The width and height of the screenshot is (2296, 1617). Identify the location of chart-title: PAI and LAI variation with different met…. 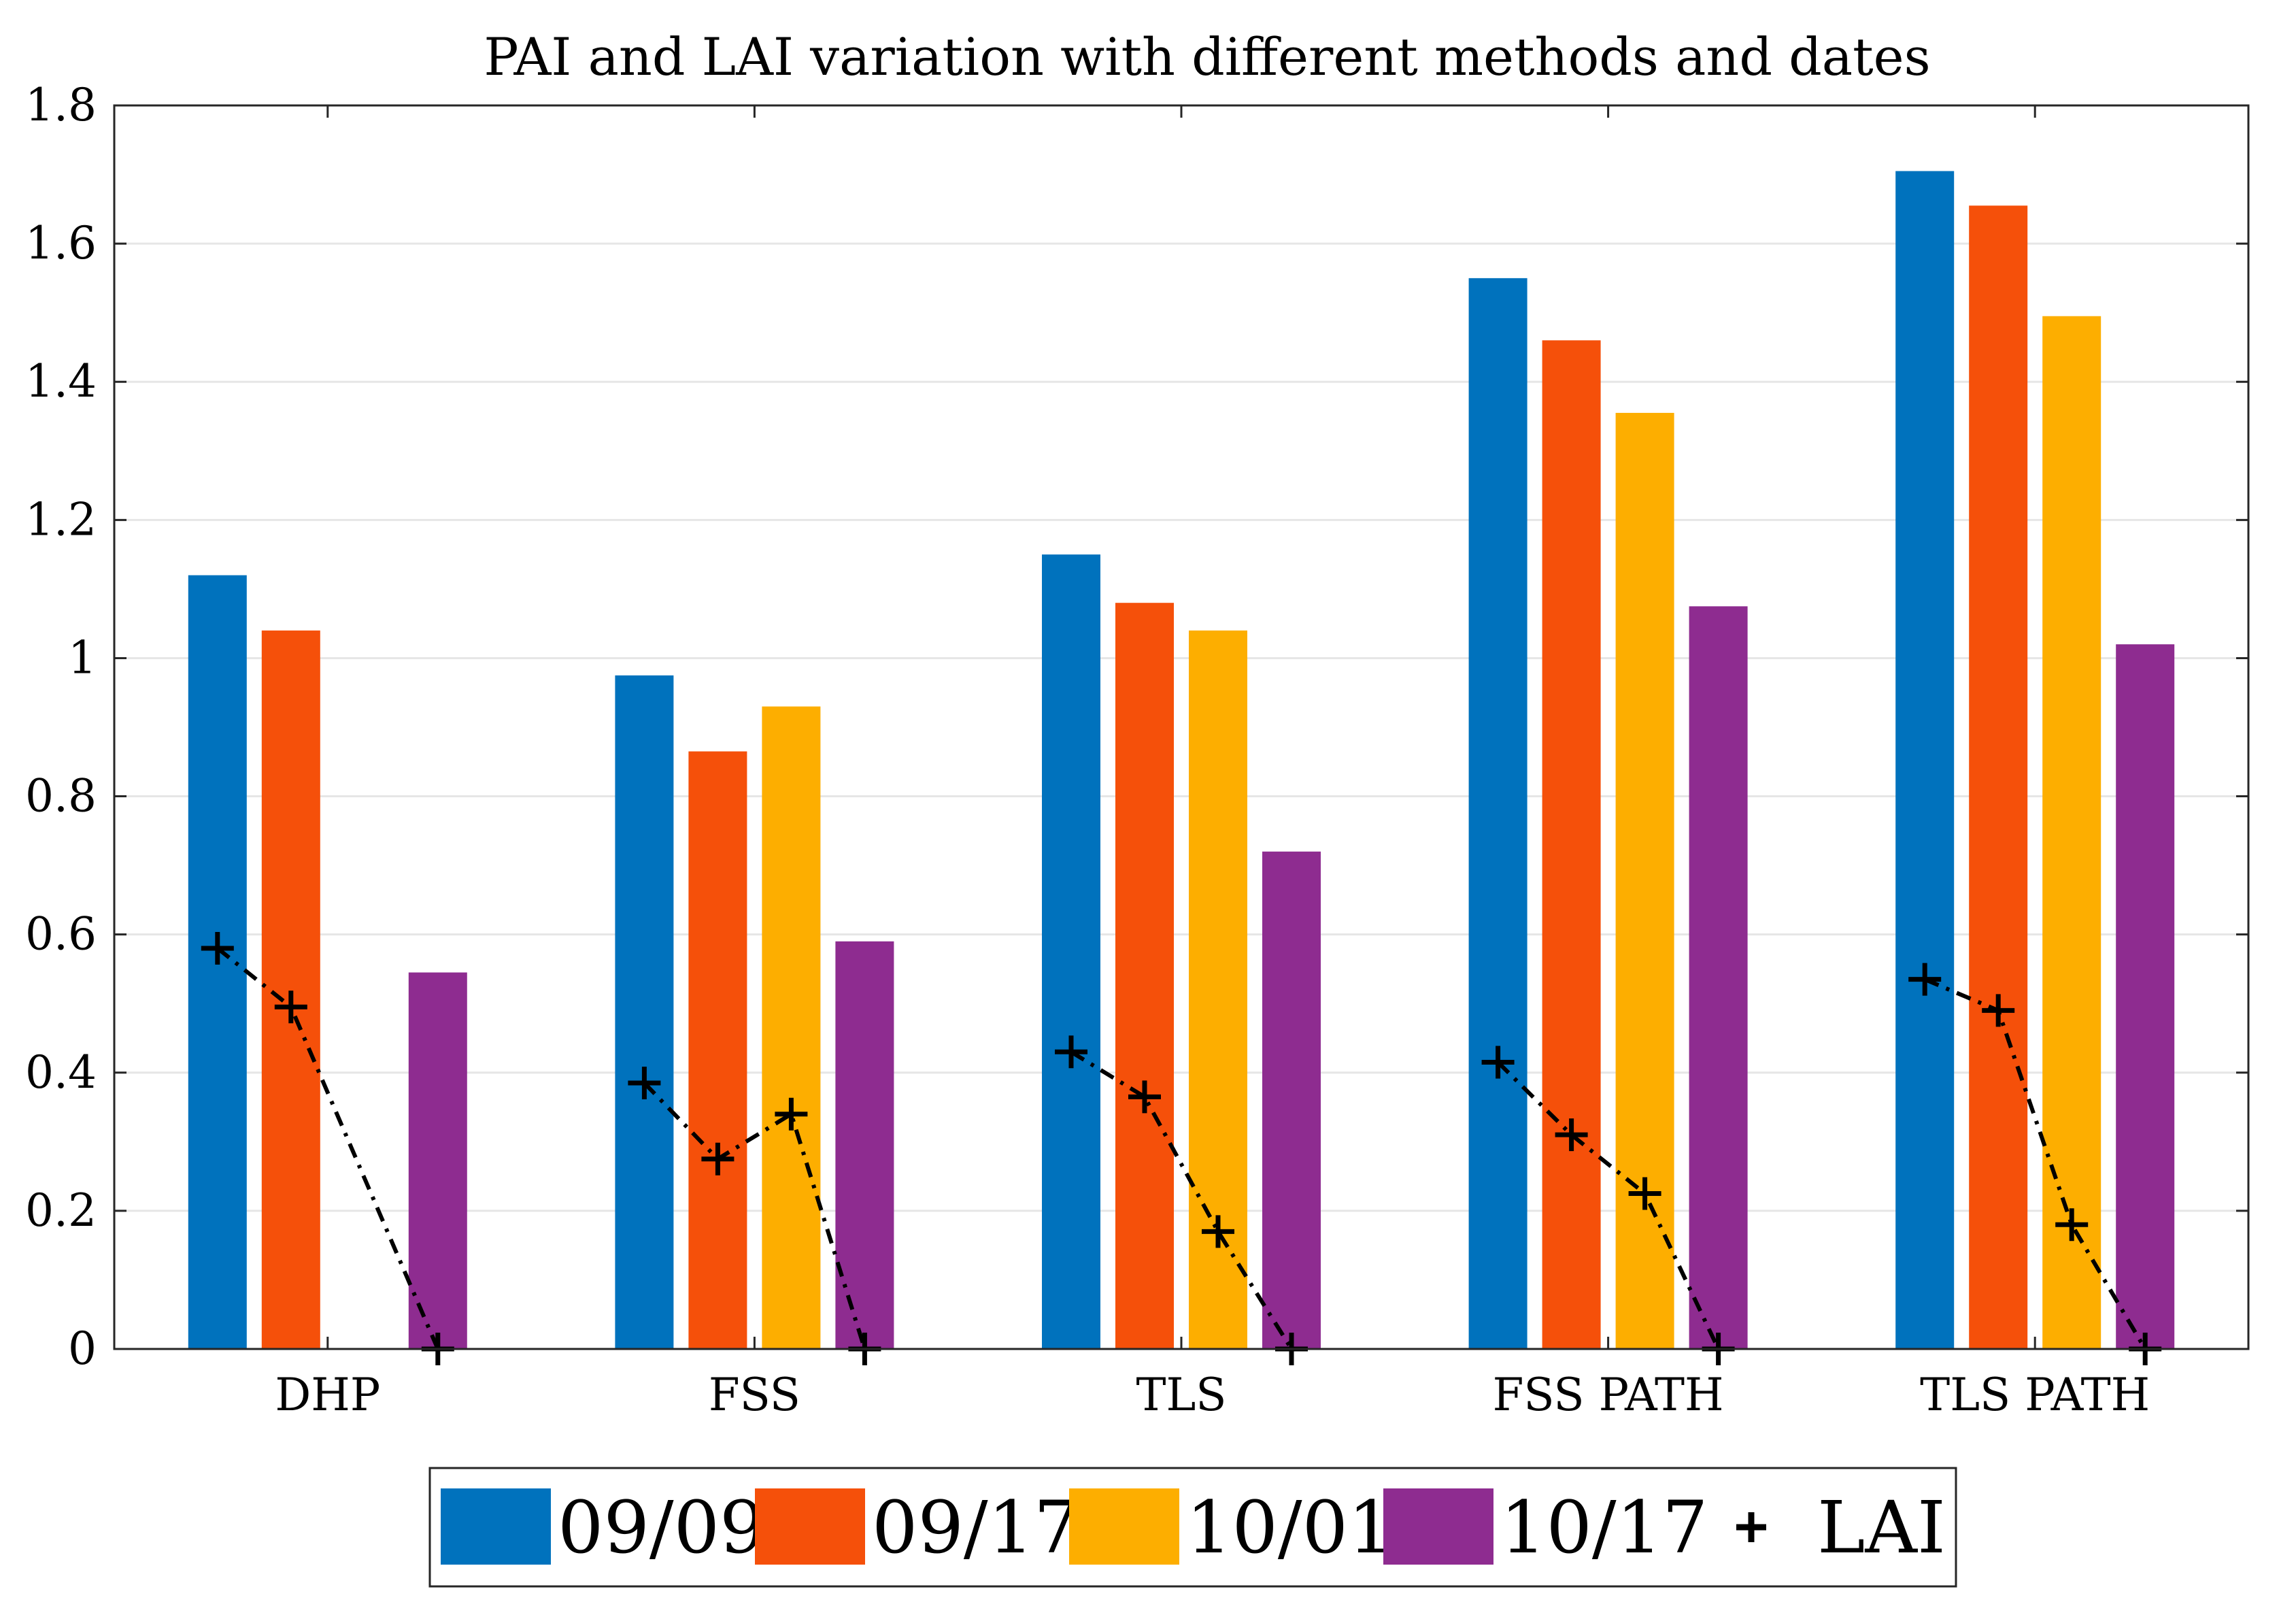
(1207, 57).